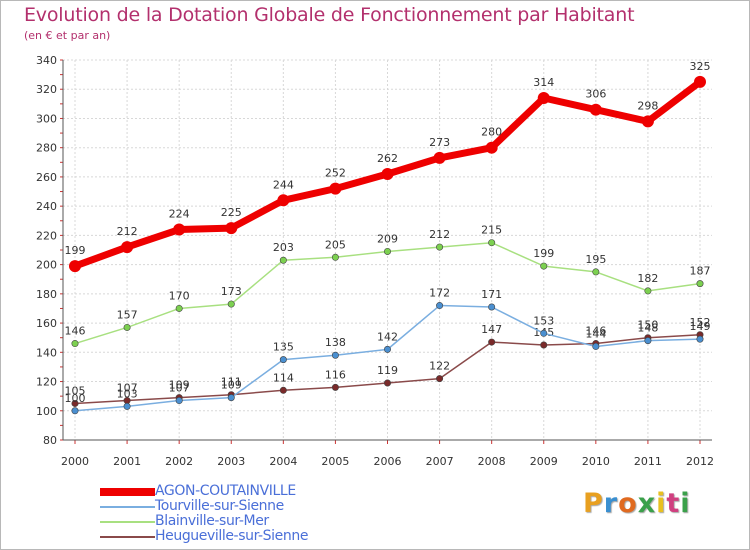  What do you see at coordinates (283, 184) in the screenshot?
I see `data-label: 244` at bounding box center [283, 184].